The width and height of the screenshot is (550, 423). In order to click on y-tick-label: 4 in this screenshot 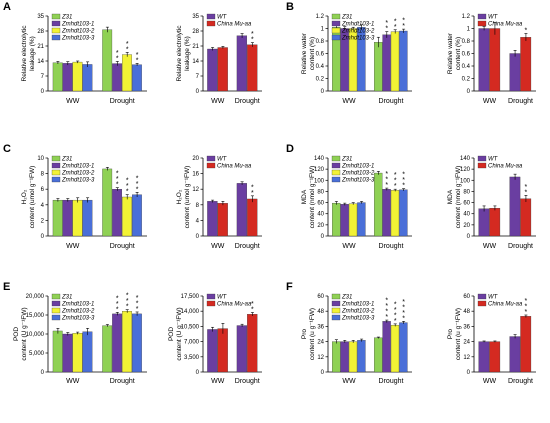, I will do `click(43, 206)`.